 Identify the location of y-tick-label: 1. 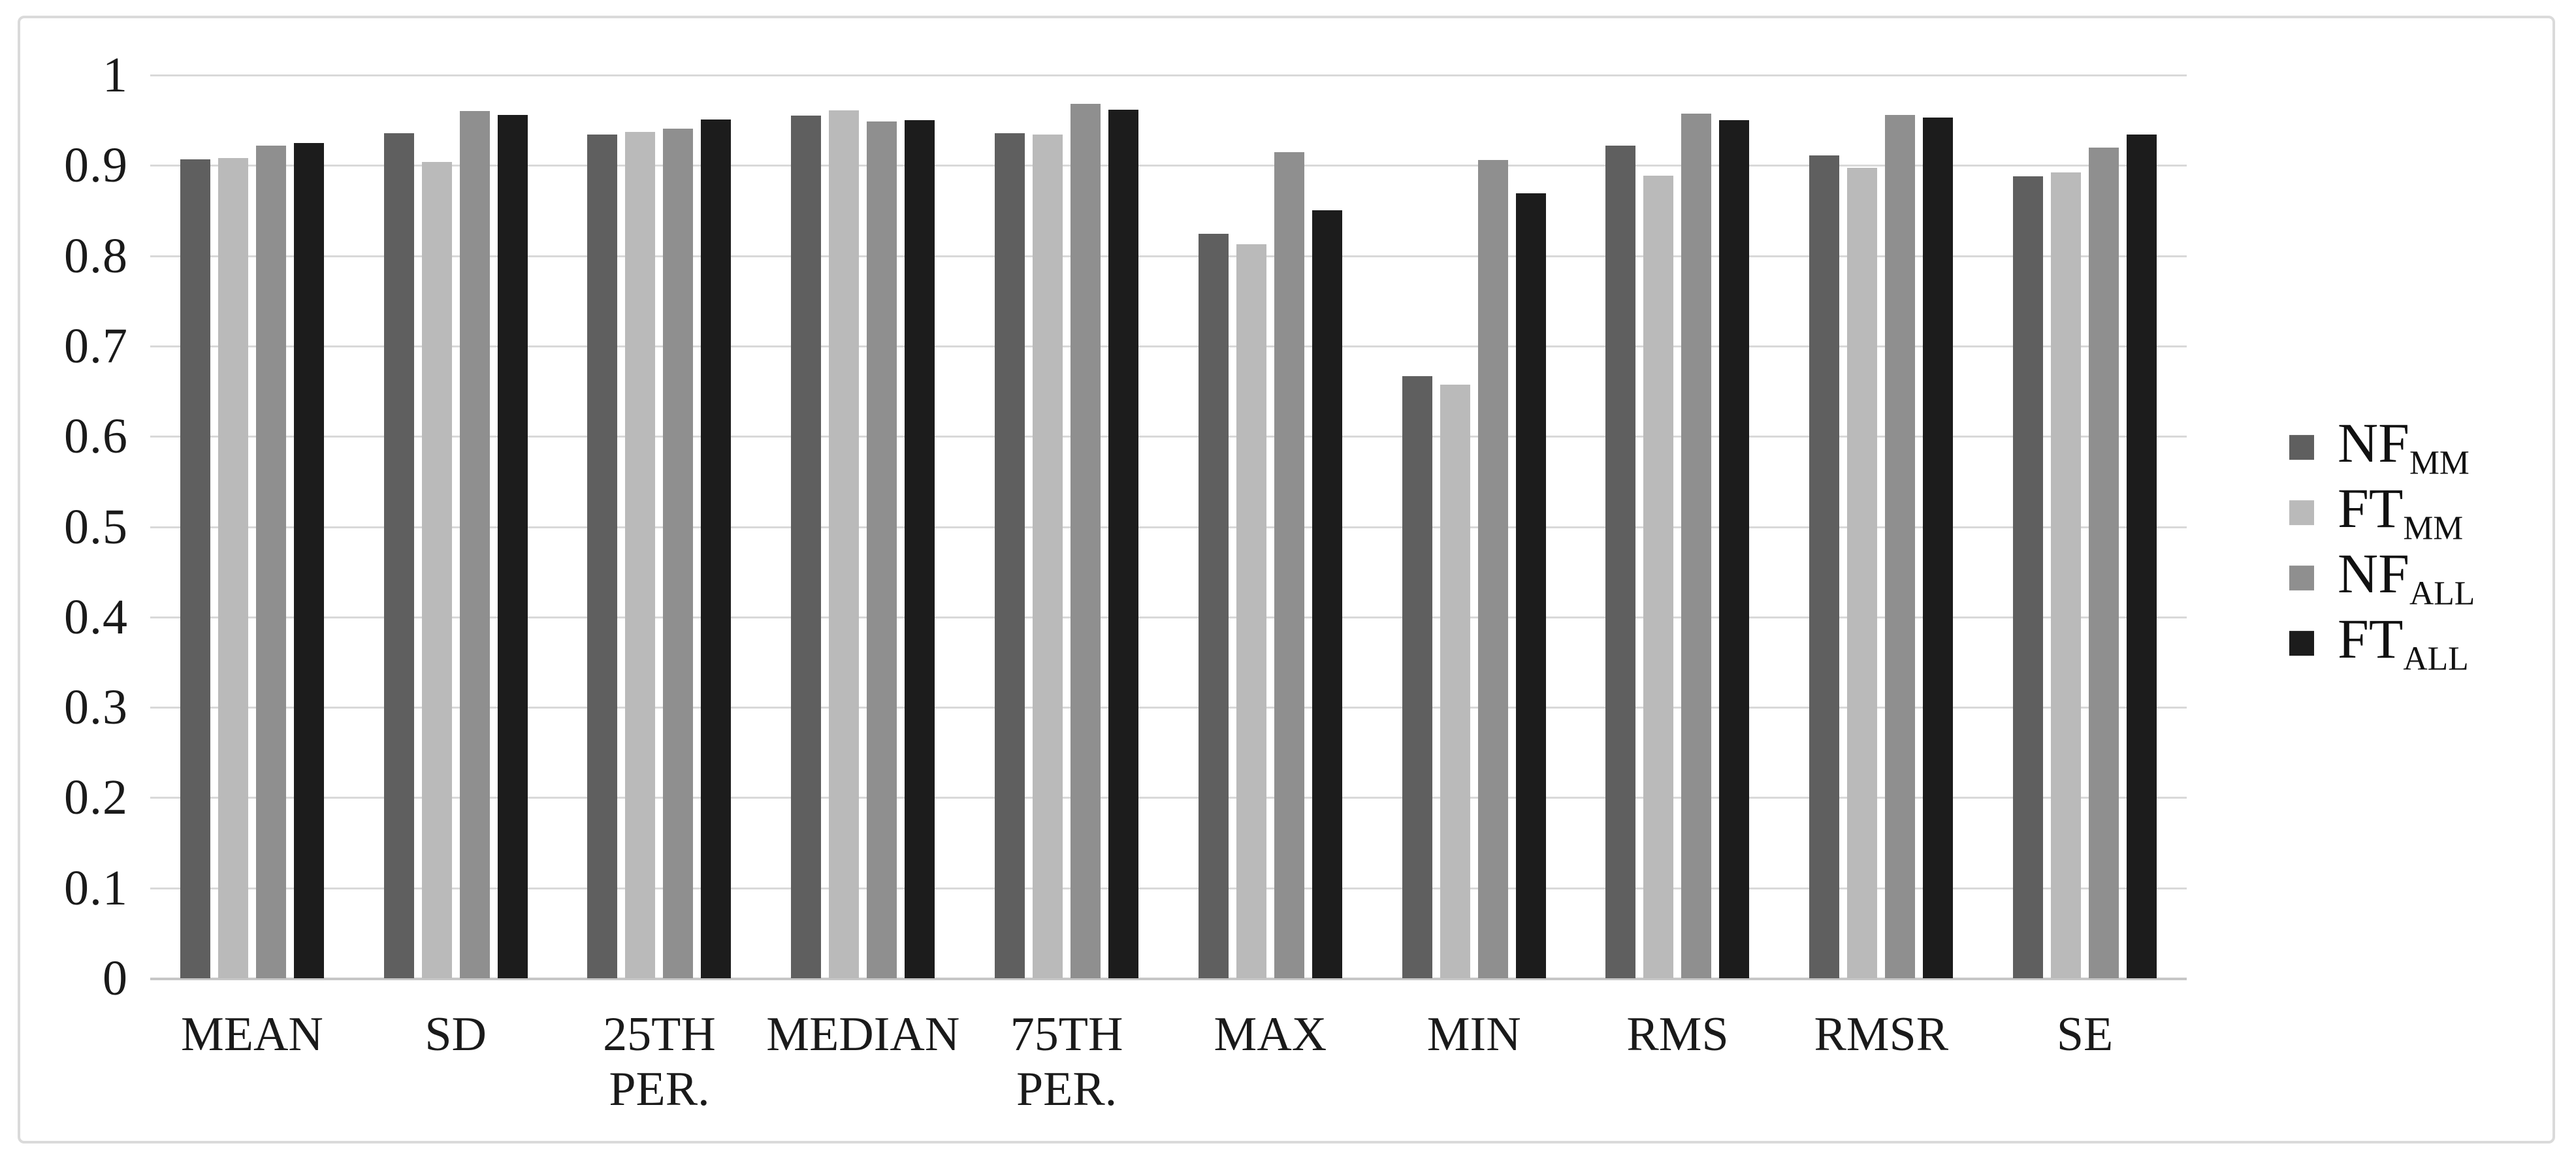
(115, 75).